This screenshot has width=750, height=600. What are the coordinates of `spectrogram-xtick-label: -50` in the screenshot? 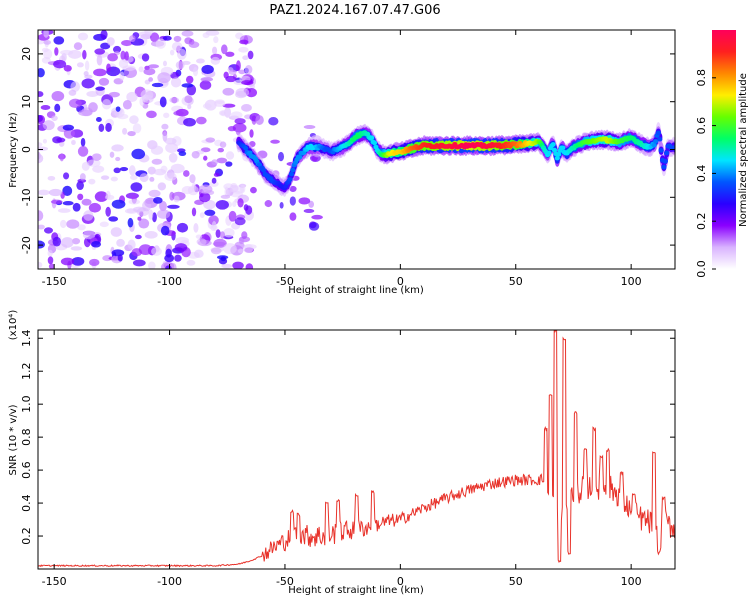 It's located at (285, 281).